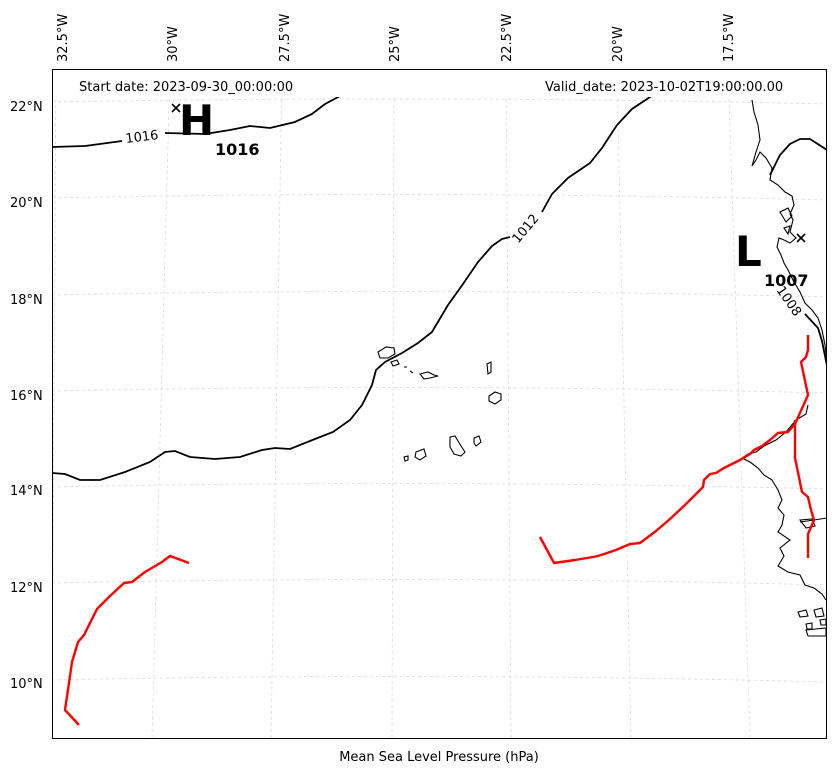  What do you see at coordinates (26, 684) in the screenshot?
I see `lat-label: 10°N` at bounding box center [26, 684].